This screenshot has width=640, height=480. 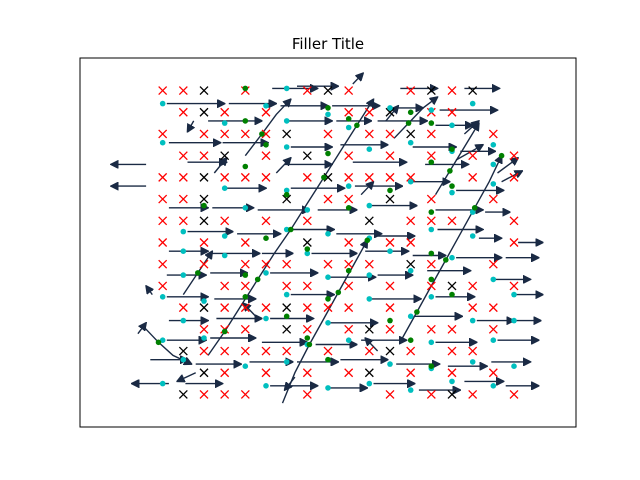 I want to click on chart-title: Filler Title, so click(x=328, y=44).